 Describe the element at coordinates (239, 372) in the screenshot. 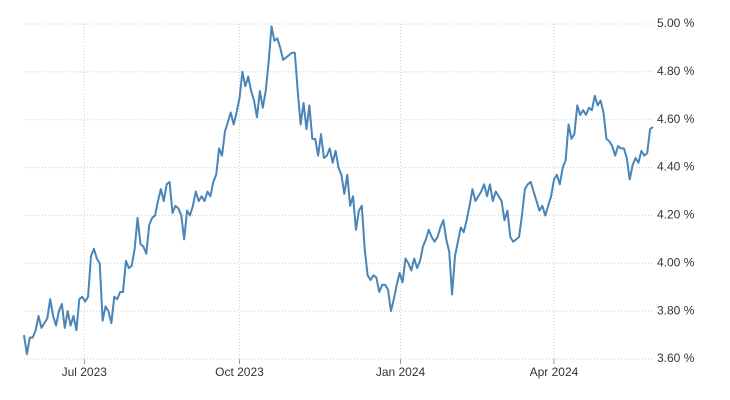

I see `x-tick-label: Oct 2023` at that location.